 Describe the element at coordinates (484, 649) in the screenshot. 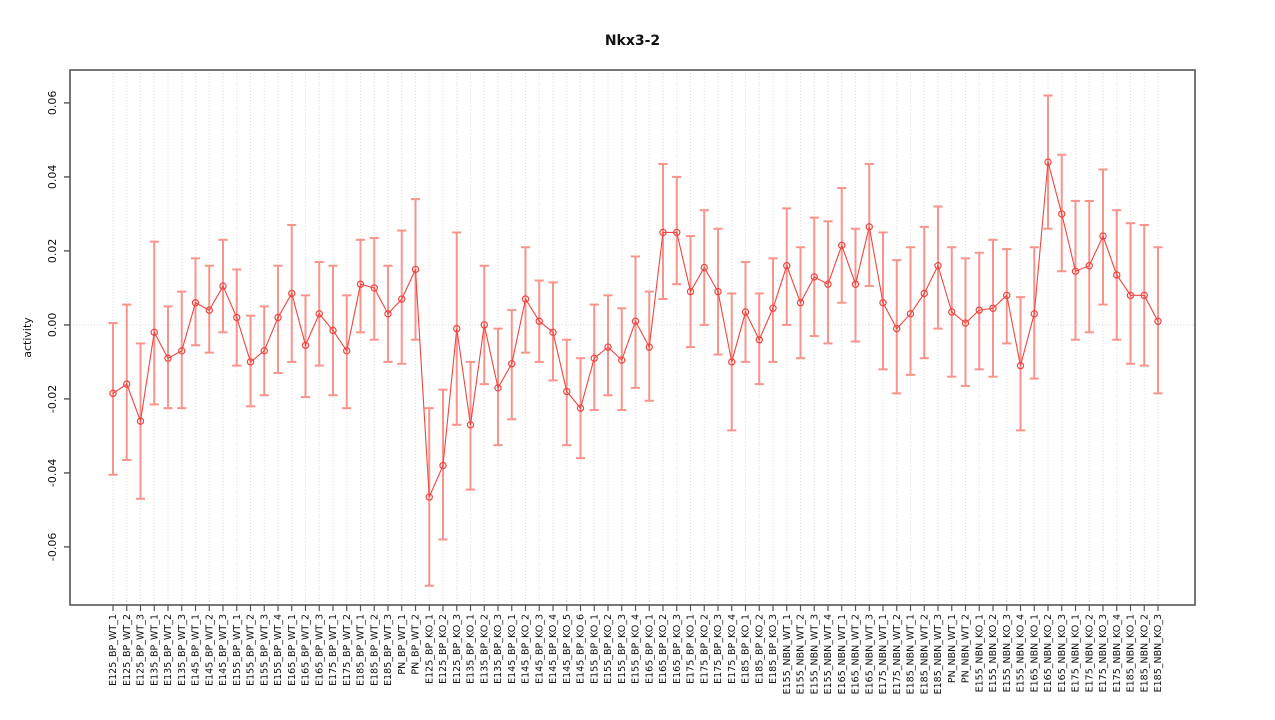

I see `x-tick-label: E135_BP_KO_2` at that location.